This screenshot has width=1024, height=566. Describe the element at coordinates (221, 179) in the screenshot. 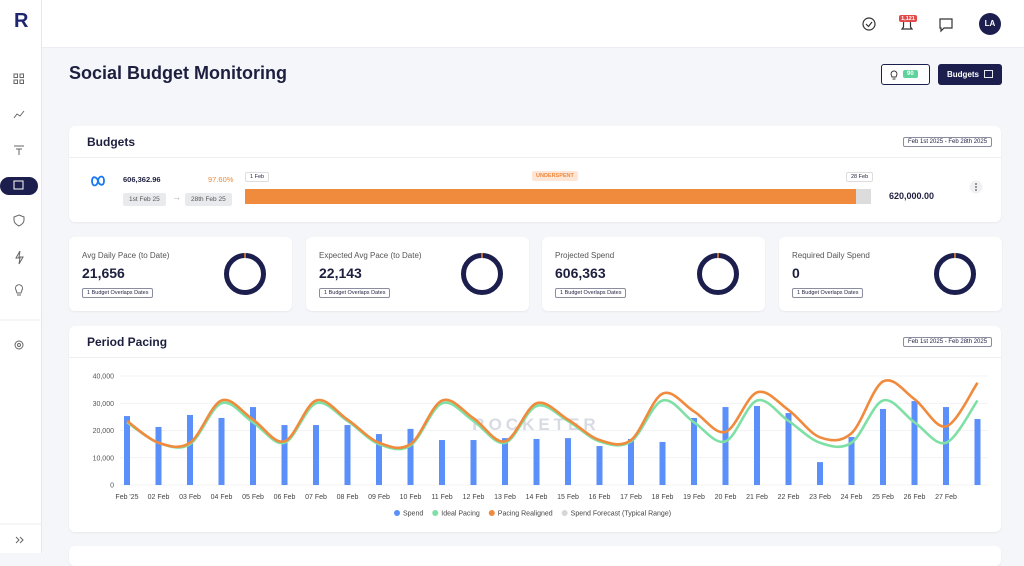

I see `pace-percent: 97.60%` at that location.